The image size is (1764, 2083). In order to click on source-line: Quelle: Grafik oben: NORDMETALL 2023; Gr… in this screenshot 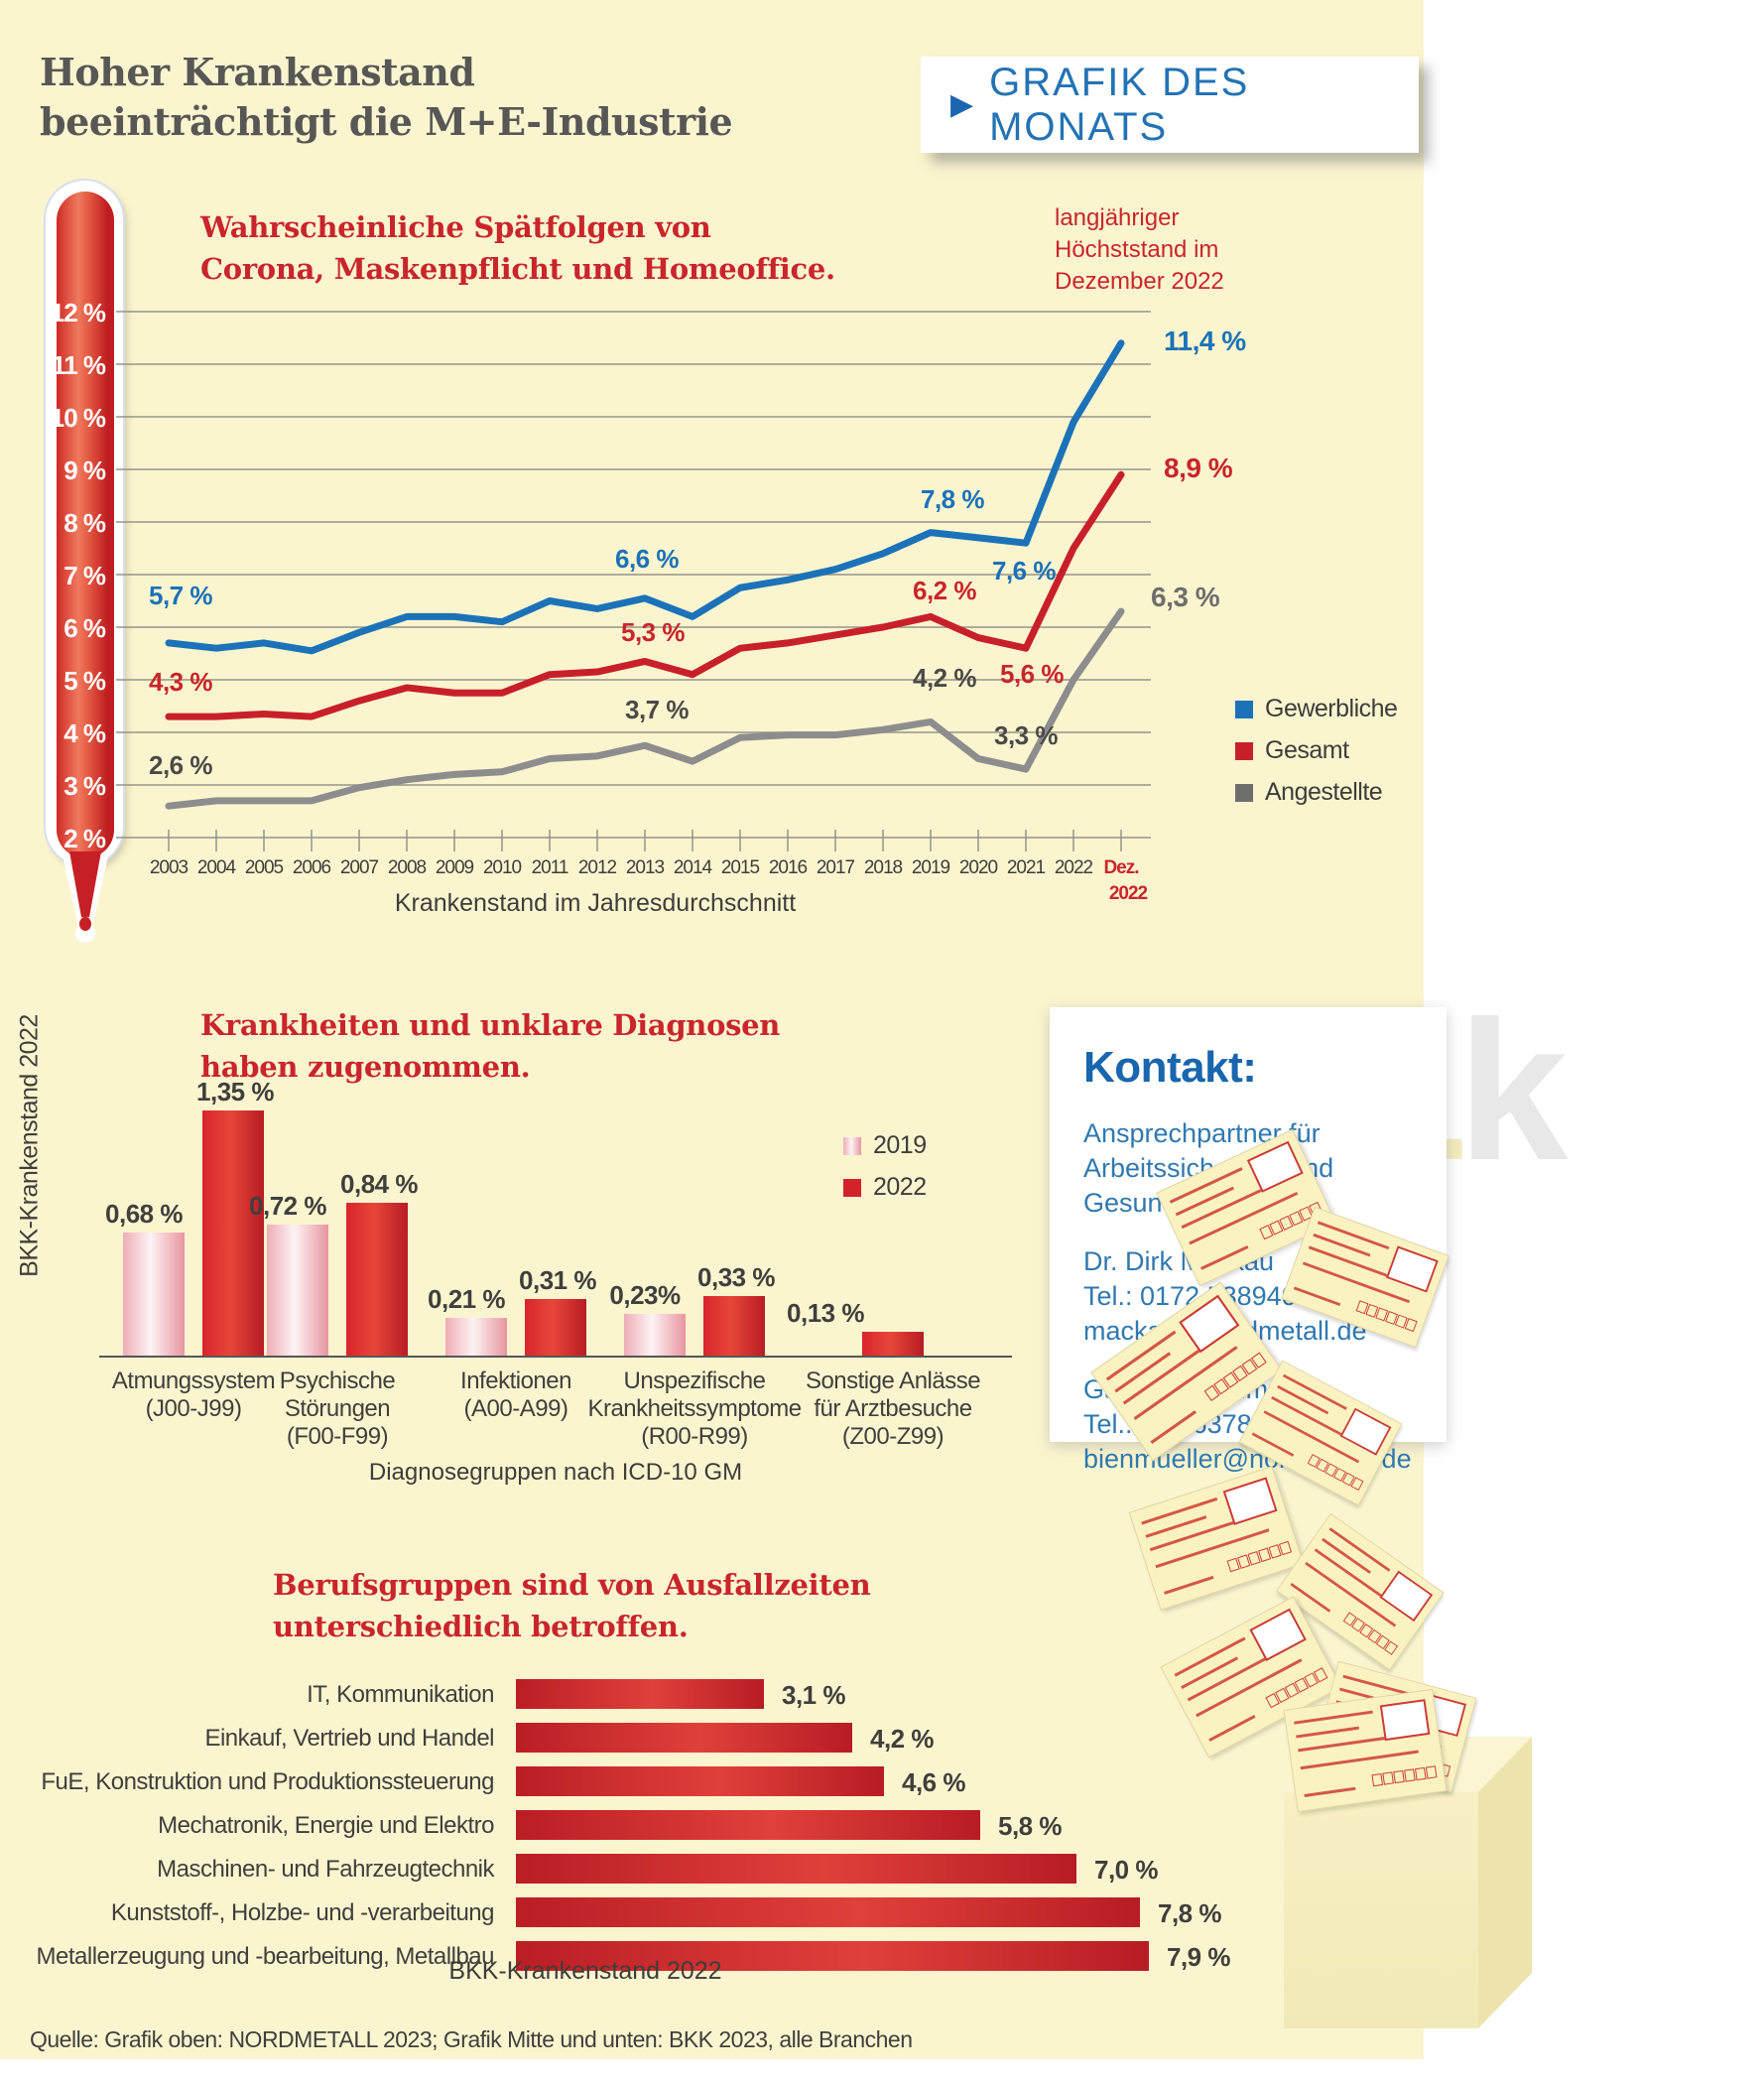, I will do `click(471, 2039)`.